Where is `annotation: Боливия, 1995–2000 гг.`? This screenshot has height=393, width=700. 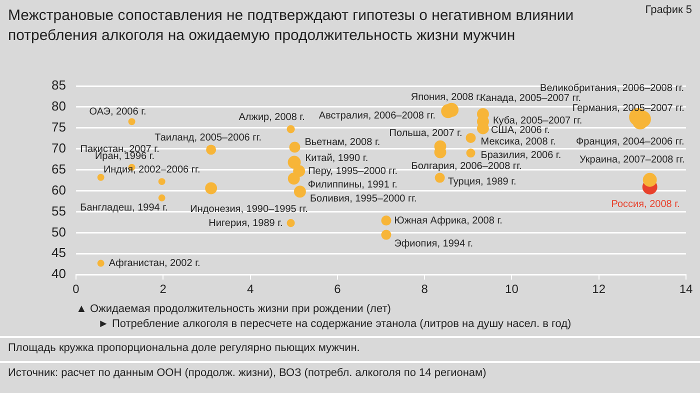
annotation: Боливия, 1995–2000 гг. is located at coordinates (363, 198).